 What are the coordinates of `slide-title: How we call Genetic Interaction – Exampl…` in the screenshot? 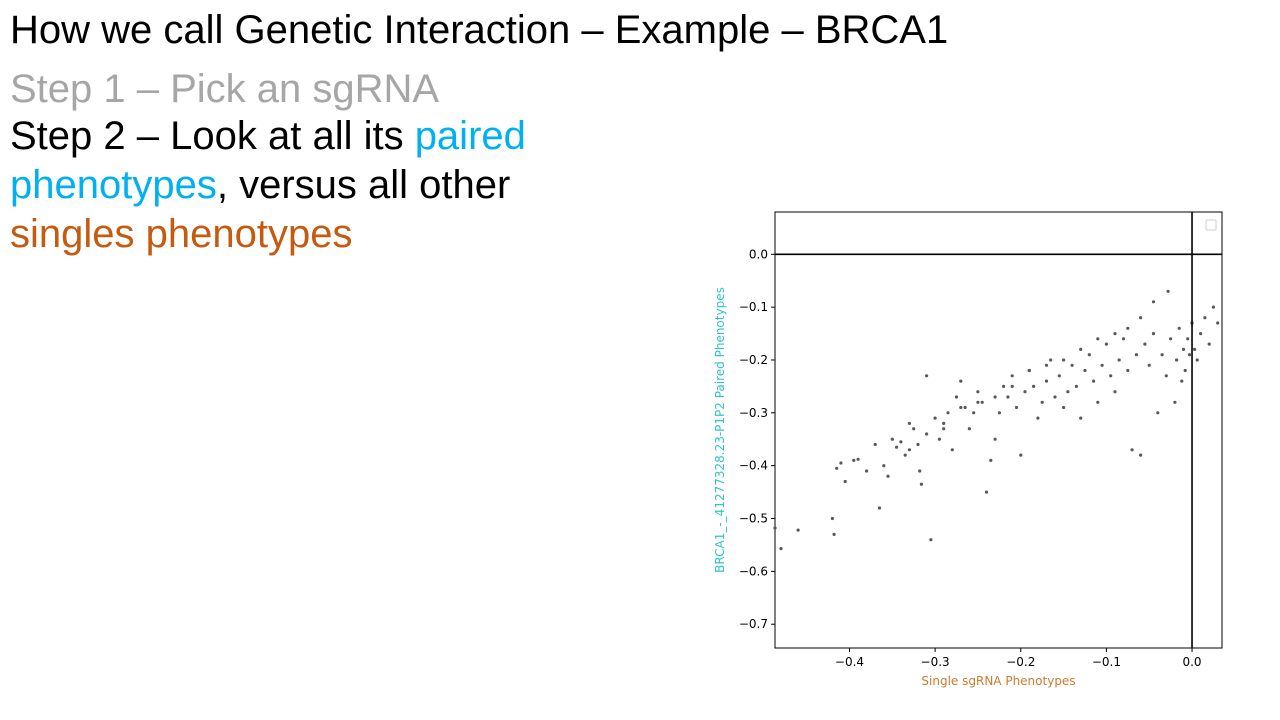 It's located at (479, 30).